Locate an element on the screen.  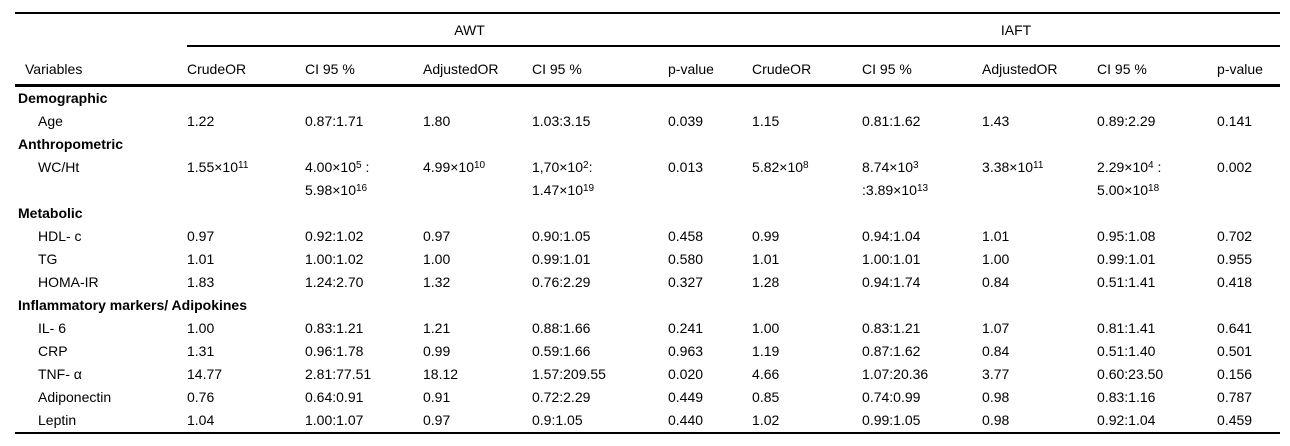
value-cell: 0.641 is located at coordinates (1235, 328).